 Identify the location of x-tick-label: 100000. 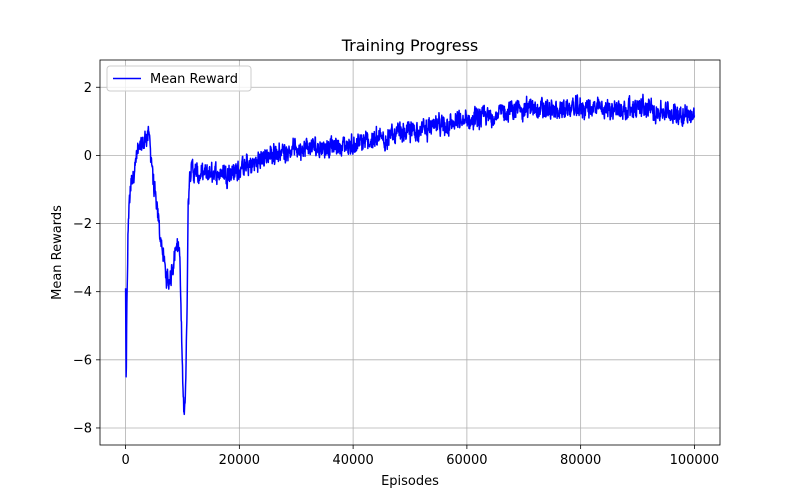
(695, 460).